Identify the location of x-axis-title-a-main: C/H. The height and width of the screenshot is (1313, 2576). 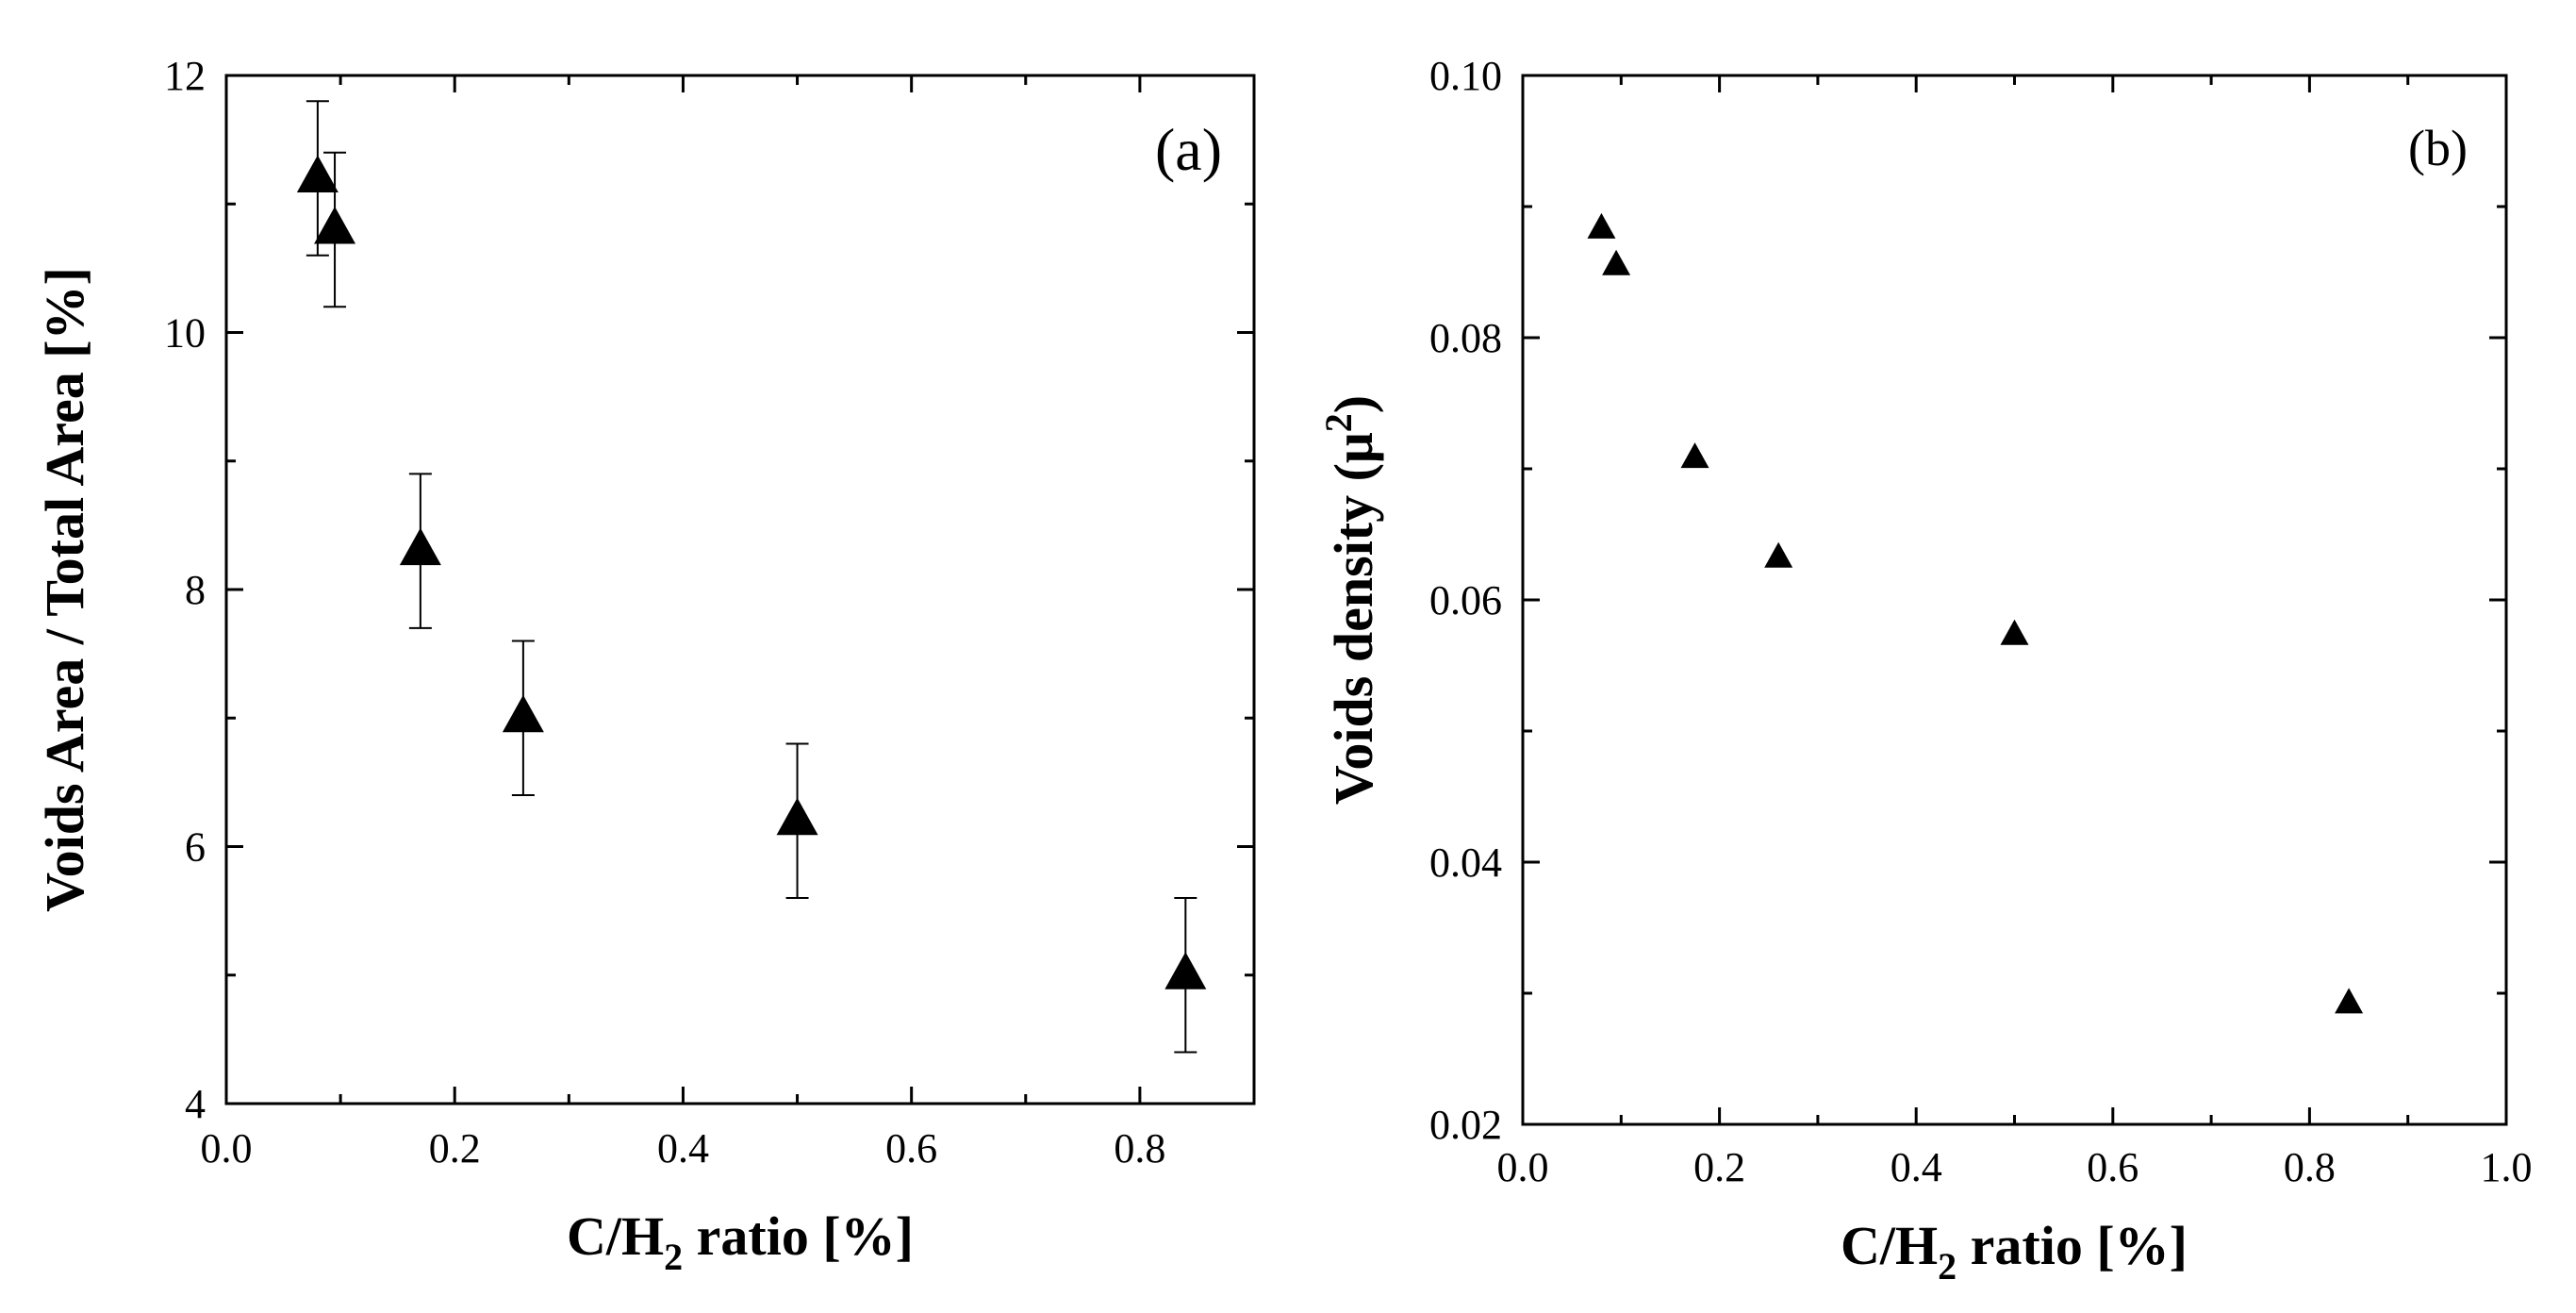
(615, 1236).